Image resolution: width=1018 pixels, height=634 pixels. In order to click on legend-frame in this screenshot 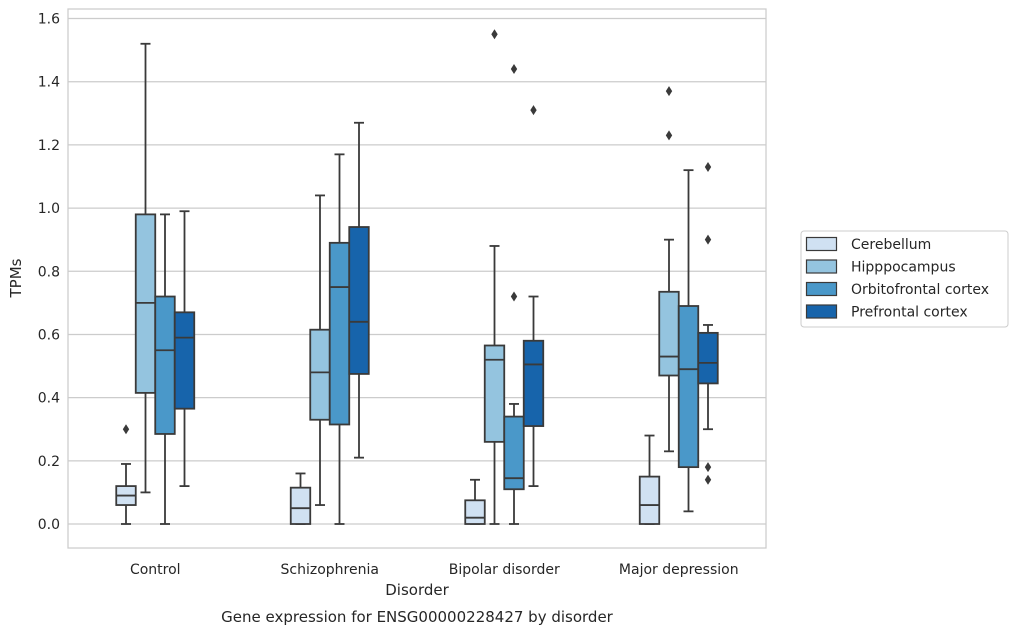, I will do `click(904, 279)`.